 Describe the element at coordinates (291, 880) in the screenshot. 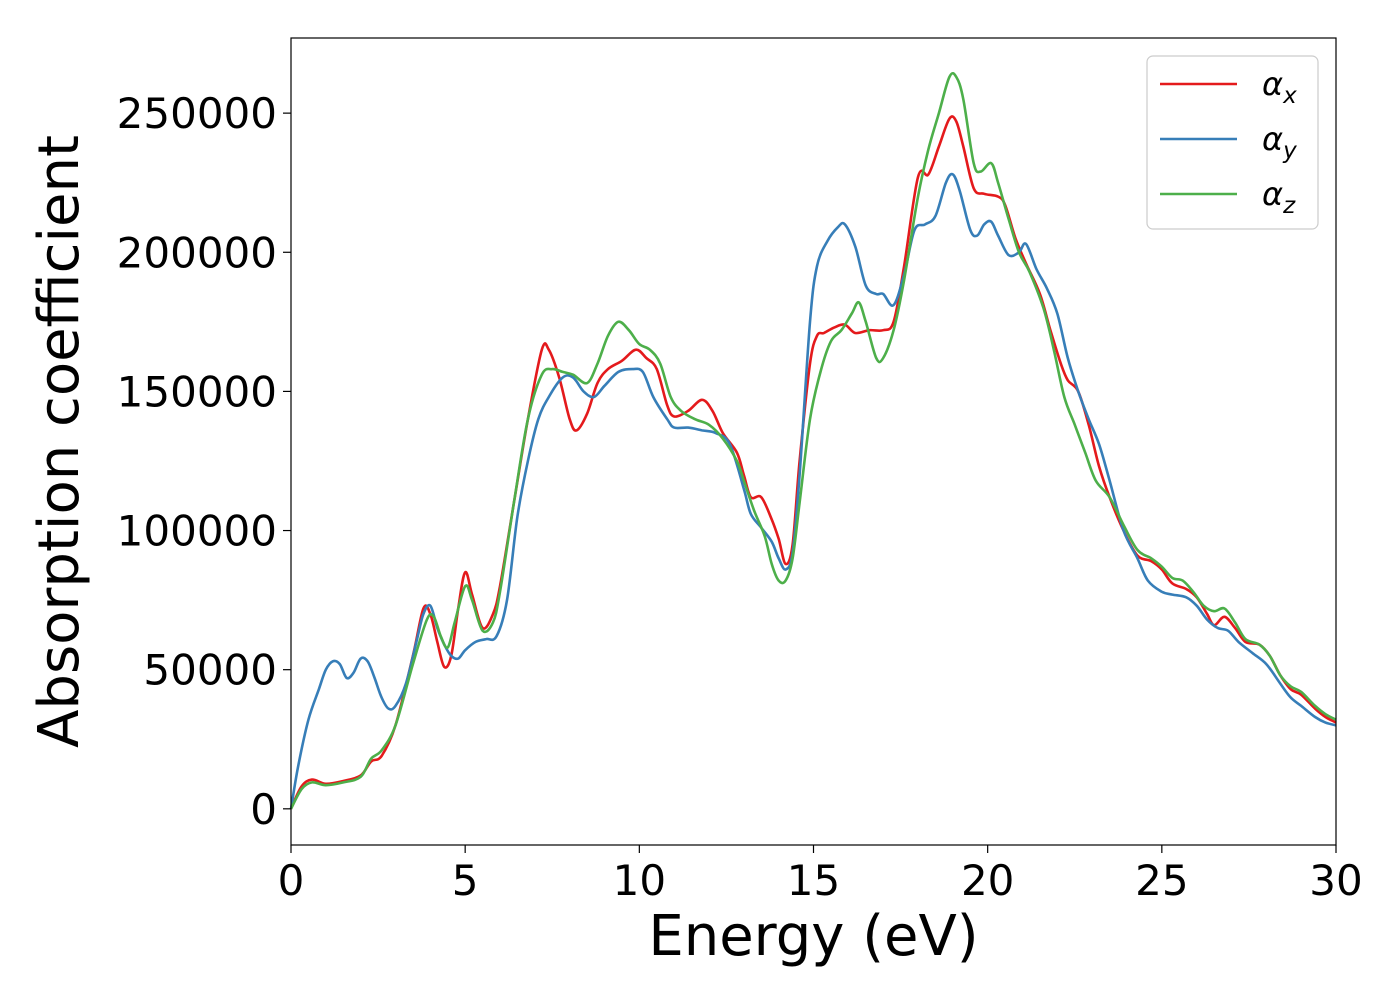

I see `x-tick-label: 0` at that location.